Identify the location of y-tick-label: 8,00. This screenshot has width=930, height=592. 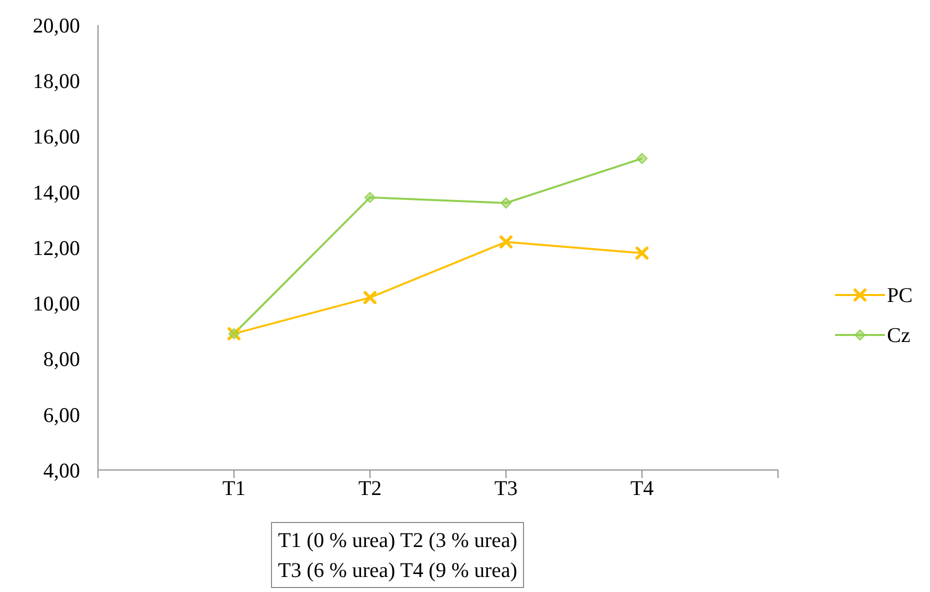
(61, 359).